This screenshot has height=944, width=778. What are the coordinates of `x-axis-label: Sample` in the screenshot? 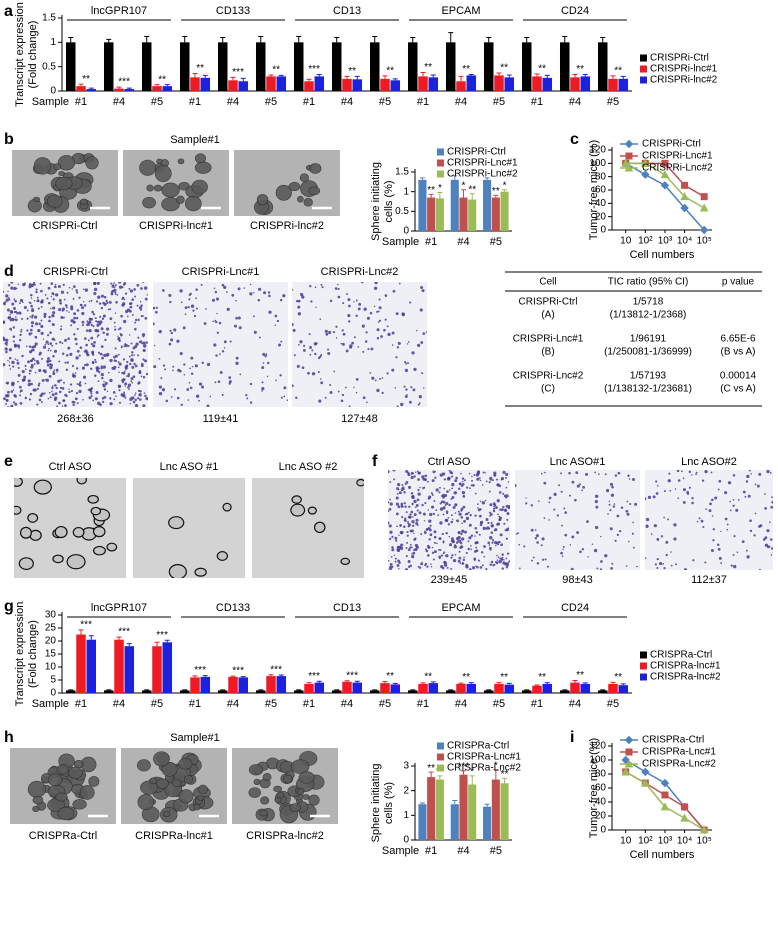 It's located at (50, 704).